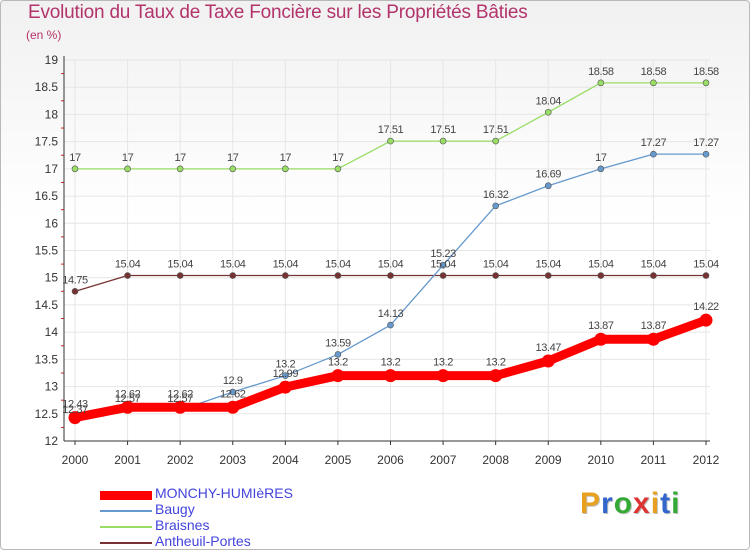  I want to click on data-label-baugy: 17, so click(601, 158).